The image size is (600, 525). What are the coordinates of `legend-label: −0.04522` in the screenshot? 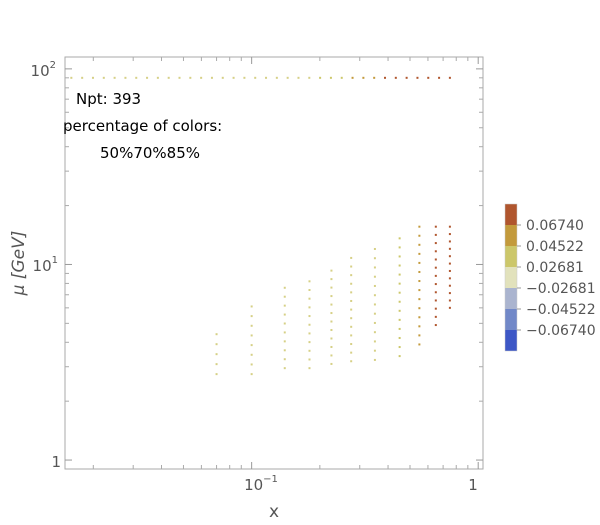 It's located at (561, 310).